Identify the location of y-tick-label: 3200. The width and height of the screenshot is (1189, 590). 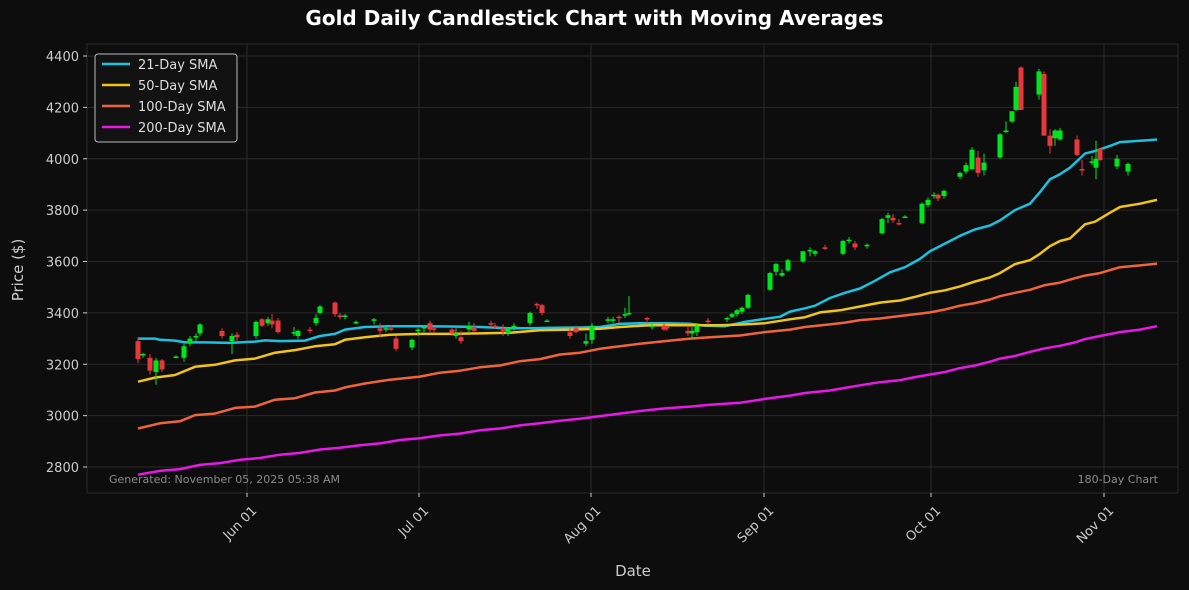
(62, 365).